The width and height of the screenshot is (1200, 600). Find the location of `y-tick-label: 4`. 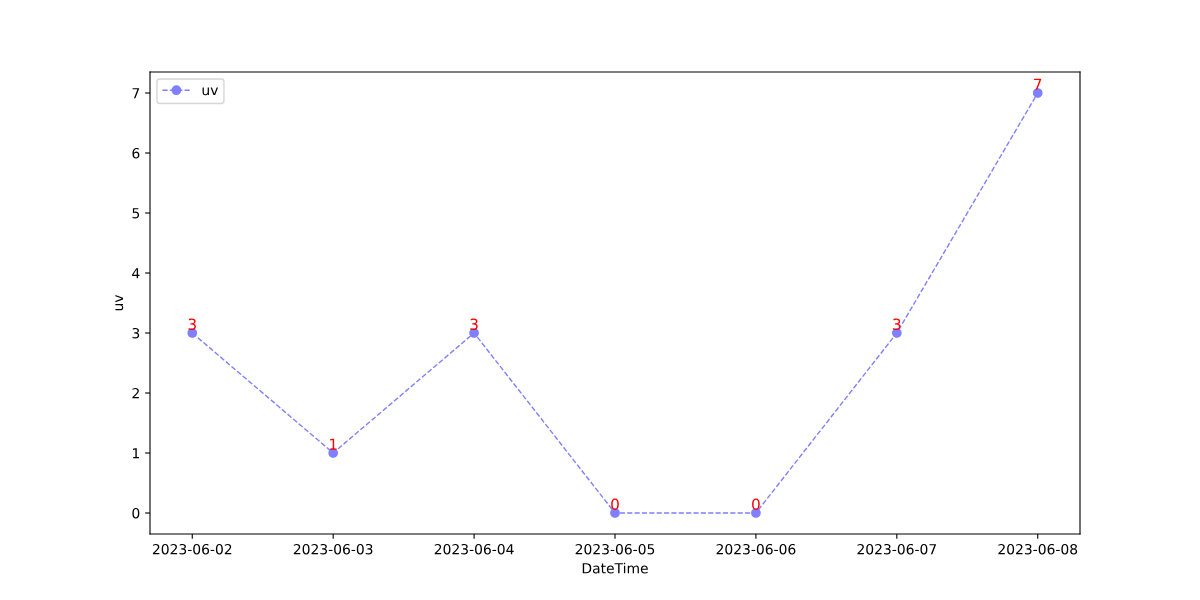

y-tick-label: 4 is located at coordinates (136, 273).